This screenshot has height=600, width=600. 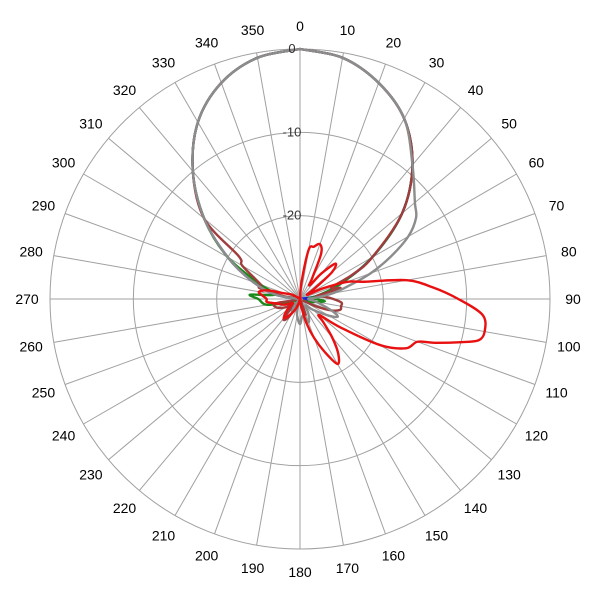 What do you see at coordinates (207, 42) in the screenshot?
I see `angle-label-340: 340` at bounding box center [207, 42].